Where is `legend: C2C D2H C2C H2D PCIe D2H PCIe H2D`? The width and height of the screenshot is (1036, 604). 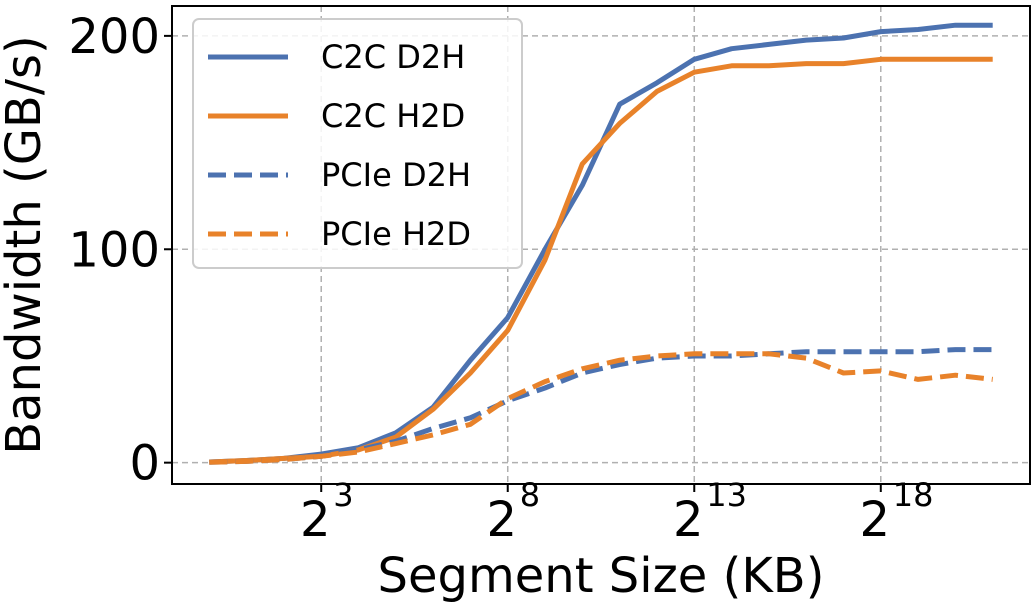
legend: C2C D2H C2C H2D PCIe D2H PCIe H2D is located at coordinates (357, 143).